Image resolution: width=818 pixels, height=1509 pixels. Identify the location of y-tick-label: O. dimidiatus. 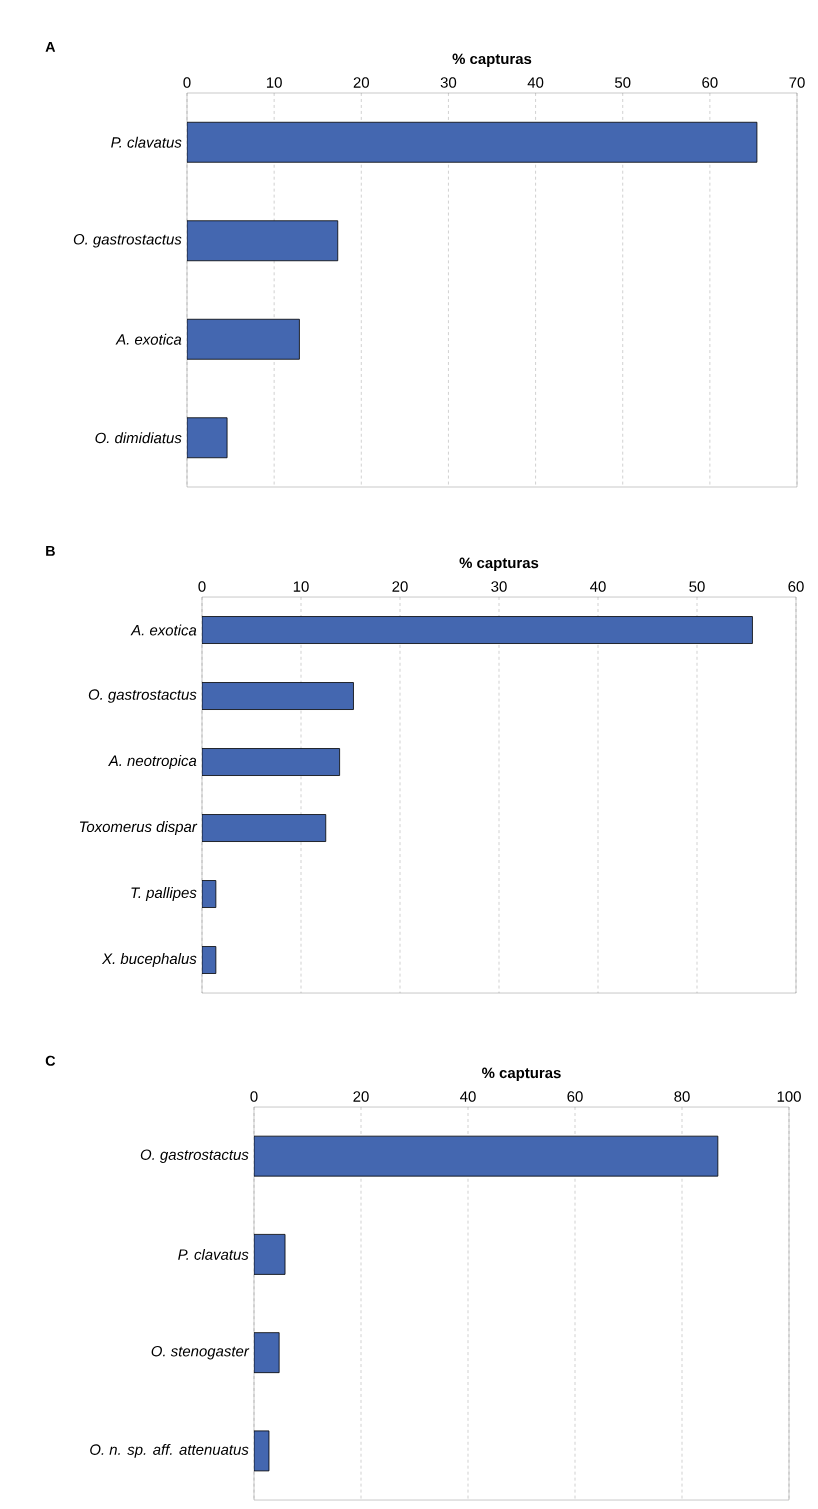
(138, 438).